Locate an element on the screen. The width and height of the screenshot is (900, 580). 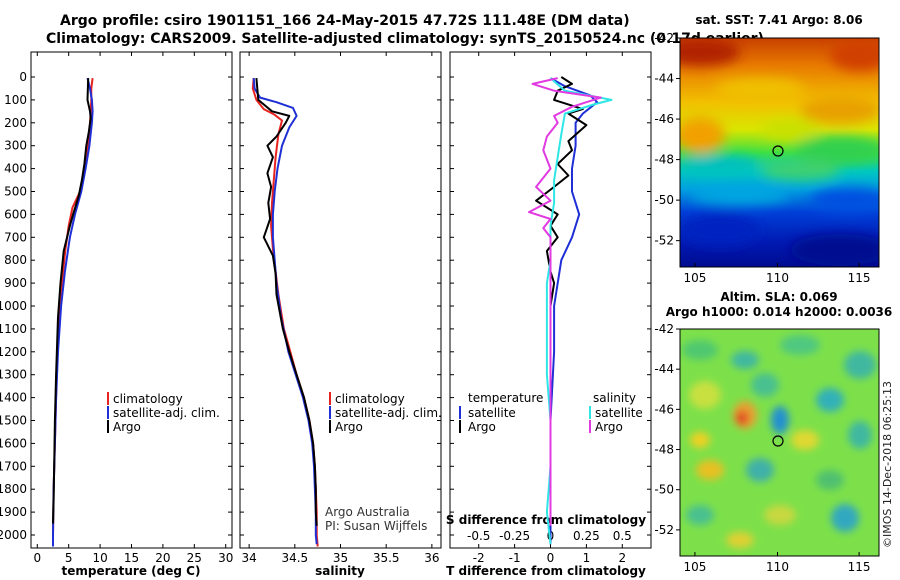
legend-title-temperature: temperature is located at coordinates (505, 398).